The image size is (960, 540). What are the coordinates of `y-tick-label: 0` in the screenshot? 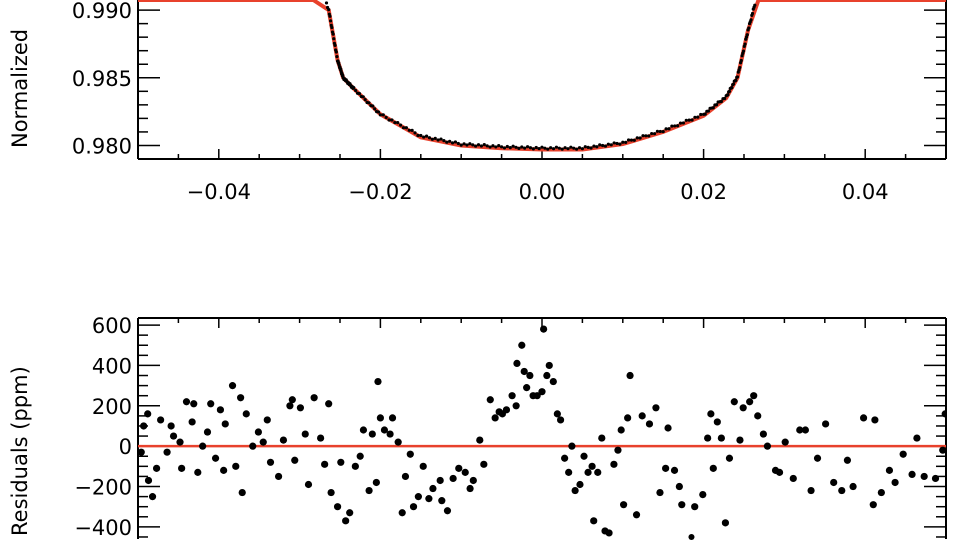 It's located at (125, 447).